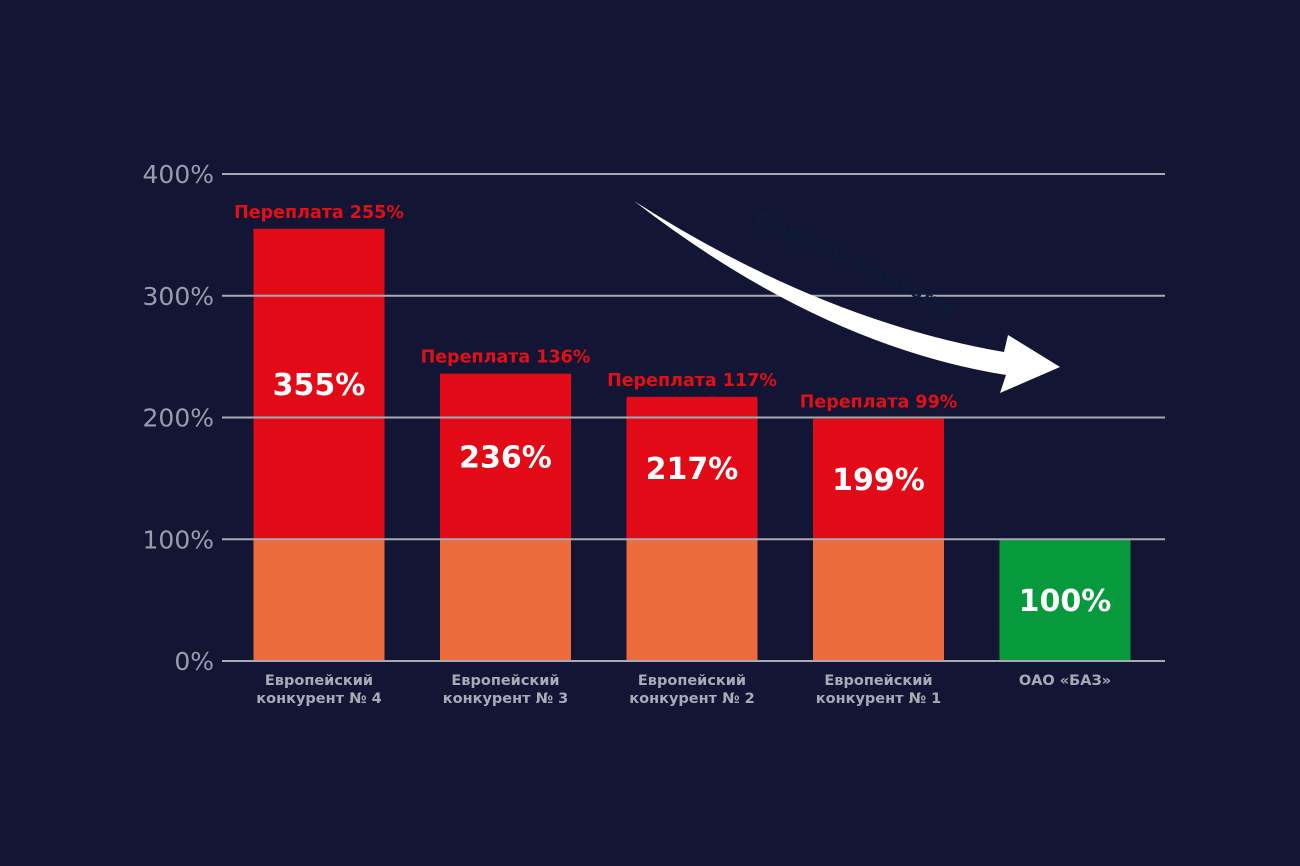 This screenshot has height=866, width=1300. What do you see at coordinates (506, 358) in the screenshot?
I see `overpayment-label: Переплата 136%` at bounding box center [506, 358].